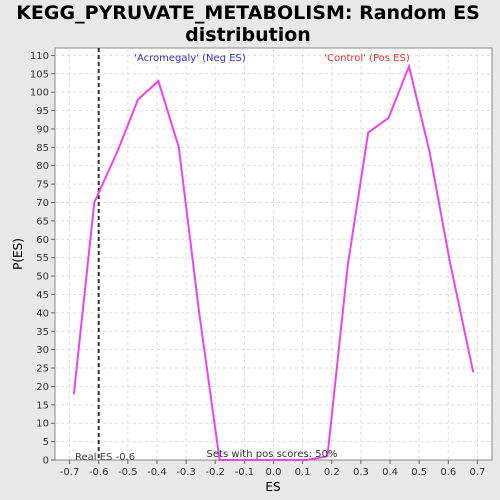 Image resolution: width=500 pixels, height=500 pixels. Describe the element at coordinates (303, 472) in the screenshot. I see `x-tick-label: 0.1` at that location.